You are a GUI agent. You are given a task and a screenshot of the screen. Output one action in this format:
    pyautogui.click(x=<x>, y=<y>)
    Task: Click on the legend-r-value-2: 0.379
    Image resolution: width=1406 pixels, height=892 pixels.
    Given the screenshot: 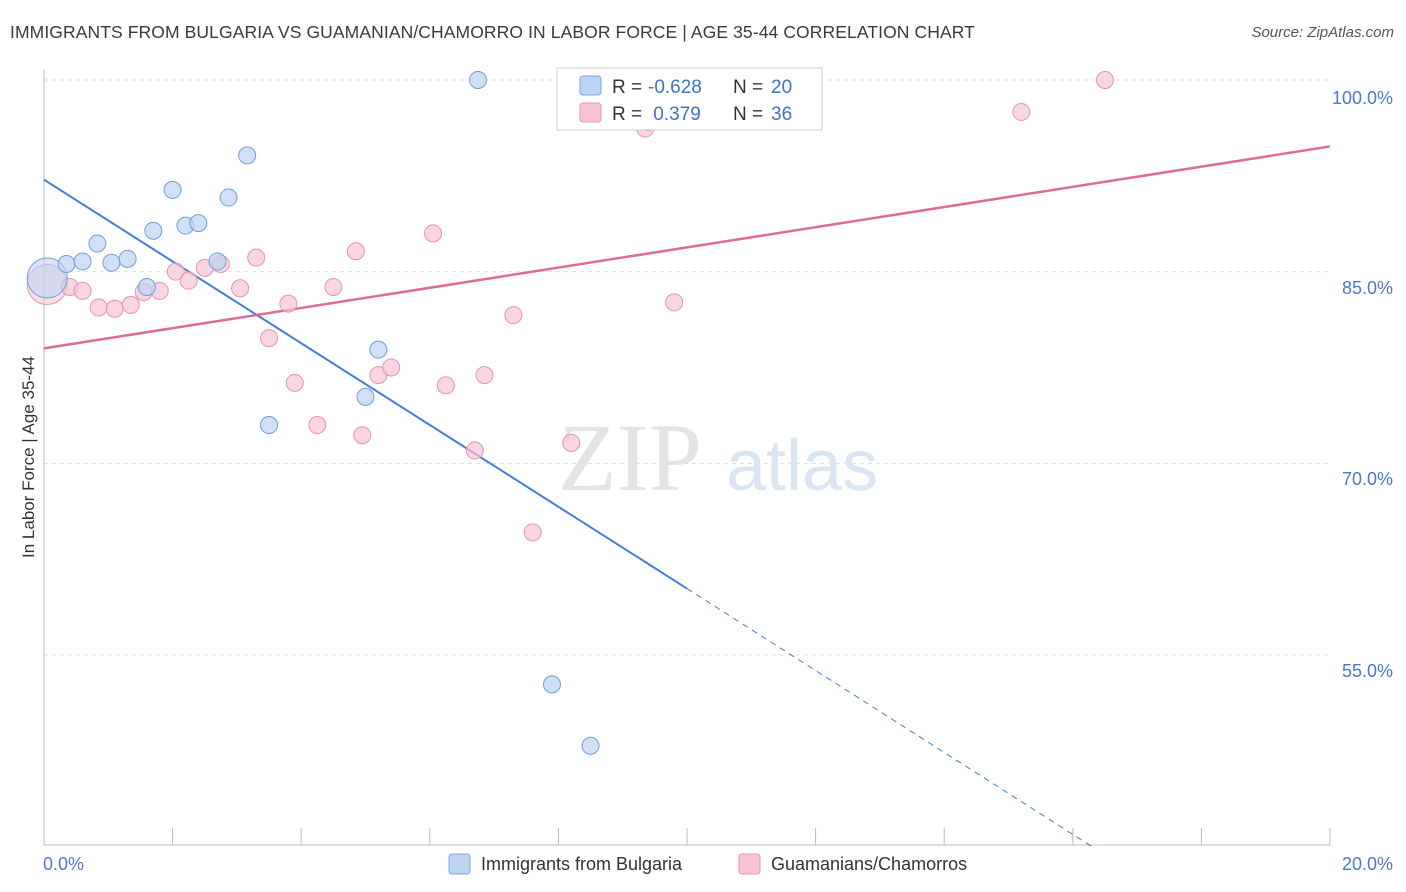 What is the action you would take?
    pyautogui.click(x=674, y=114)
    